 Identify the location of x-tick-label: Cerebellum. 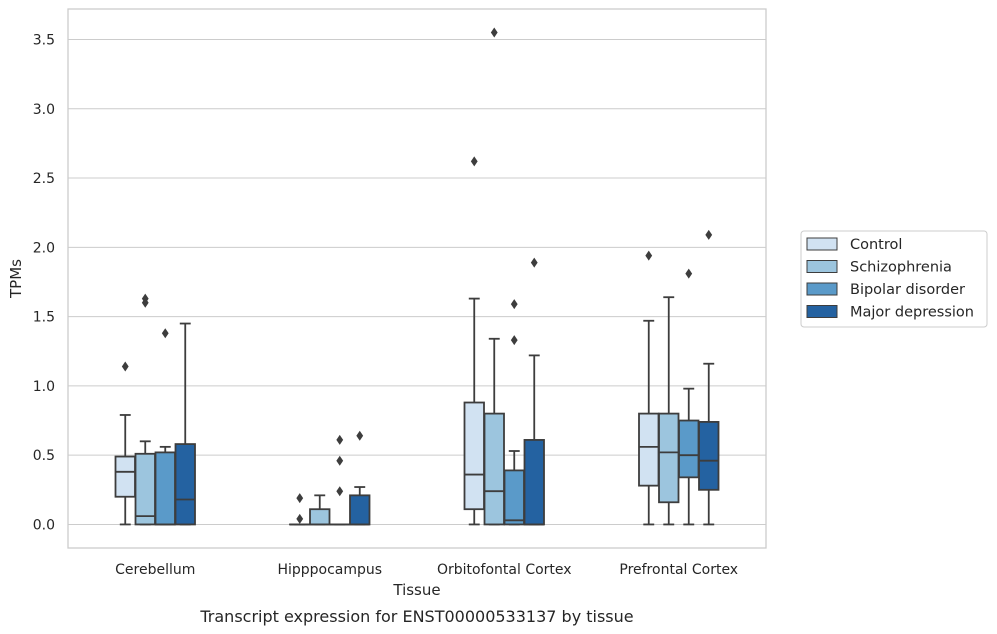
(155, 570).